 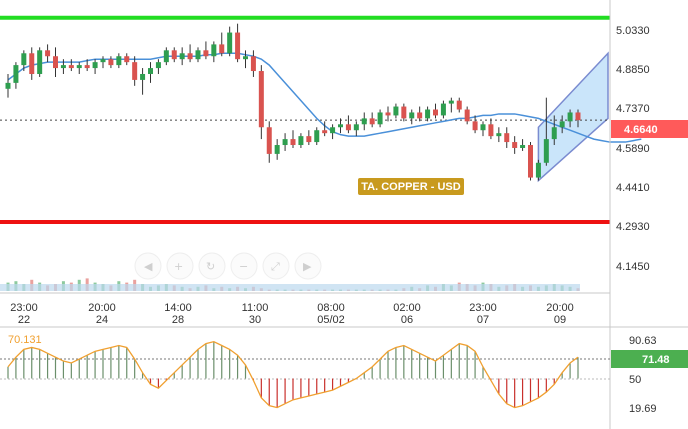 What do you see at coordinates (641, 130) in the screenshot?
I see `last-price-label: 4.6640` at bounding box center [641, 130].